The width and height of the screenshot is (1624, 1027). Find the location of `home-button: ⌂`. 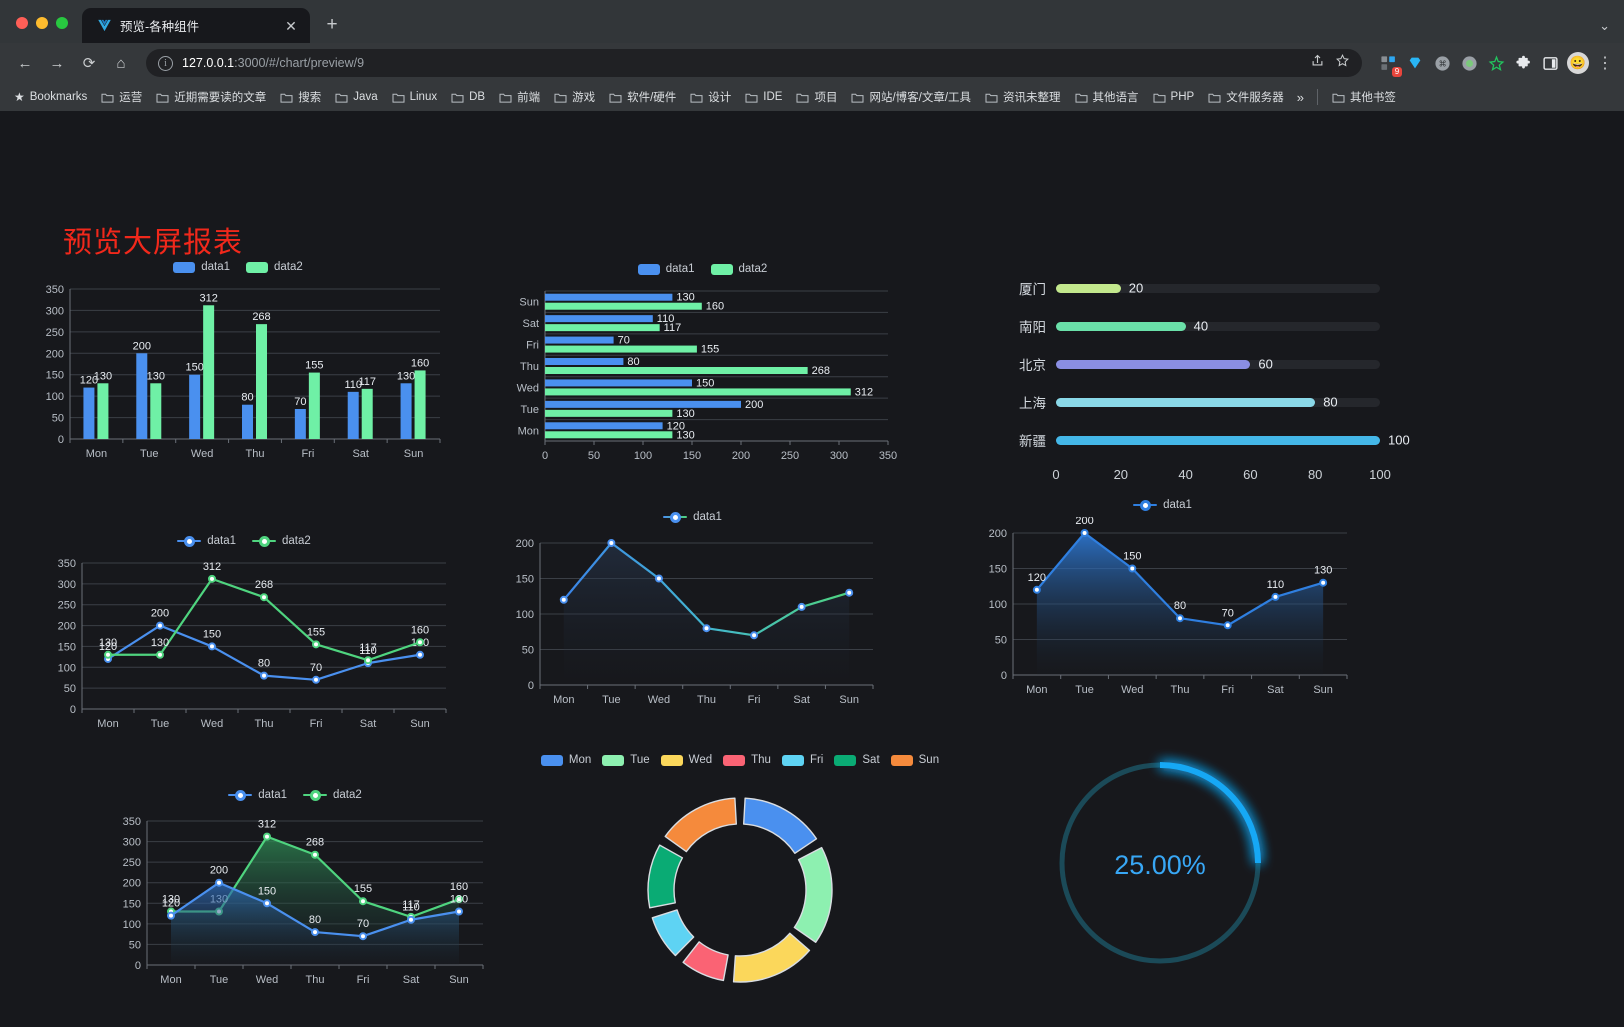

home-button: ⌂ is located at coordinates (121, 63).